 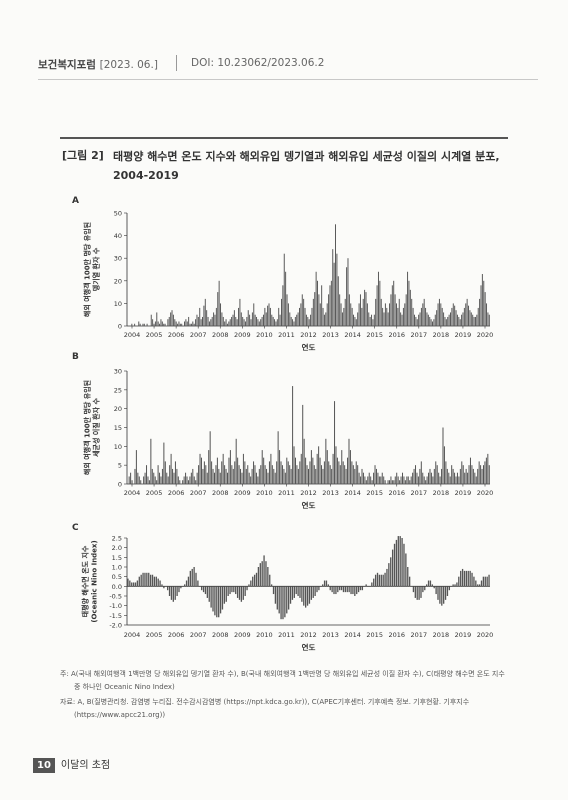 I want to click on x-tick-label: 2018, so click(x=441, y=493).